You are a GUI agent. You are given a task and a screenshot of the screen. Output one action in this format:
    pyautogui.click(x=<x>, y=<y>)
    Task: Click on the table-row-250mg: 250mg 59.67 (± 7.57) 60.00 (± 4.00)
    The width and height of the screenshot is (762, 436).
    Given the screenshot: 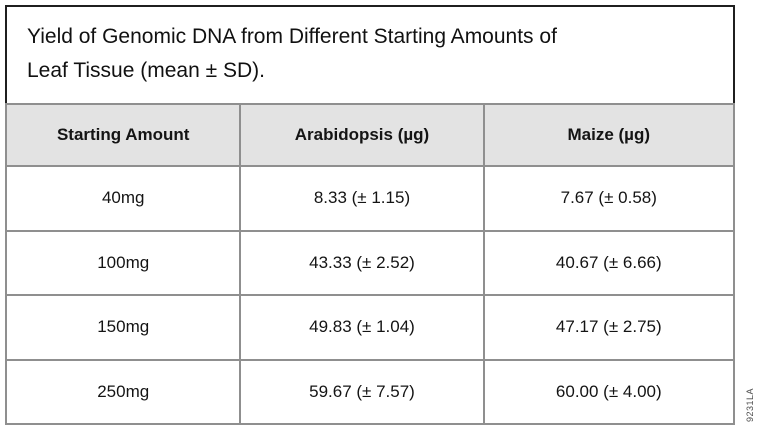 What is the action you would take?
    pyautogui.click(x=370, y=391)
    